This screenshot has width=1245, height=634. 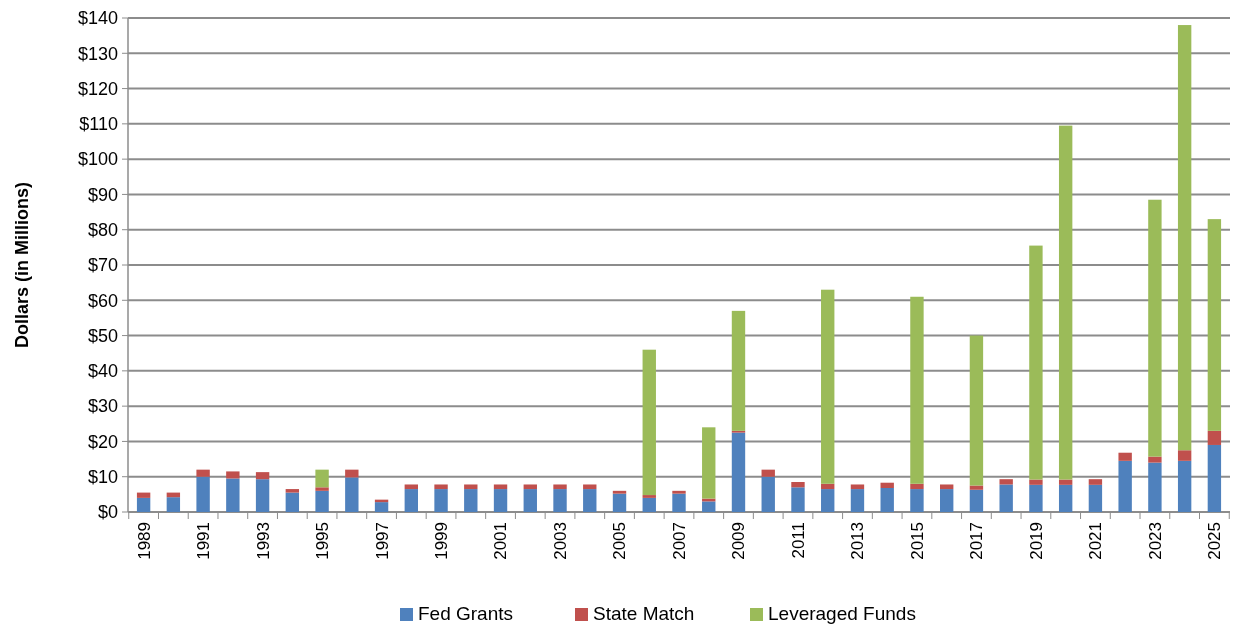 What do you see at coordinates (501, 541) in the screenshot?
I see `x-tick-label: 2001` at bounding box center [501, 541].